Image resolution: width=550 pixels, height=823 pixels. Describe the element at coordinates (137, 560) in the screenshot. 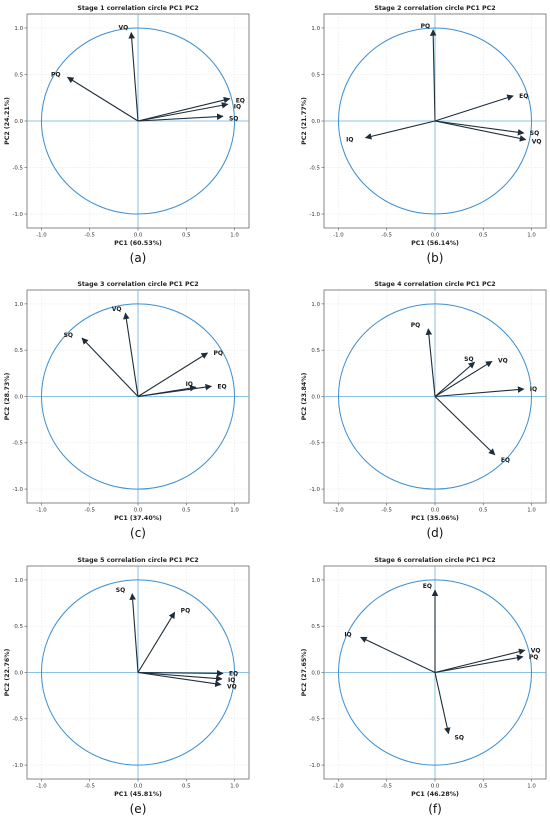

I see `chart-title: Stage 5 correlation circle PC1 PC2` at that location.